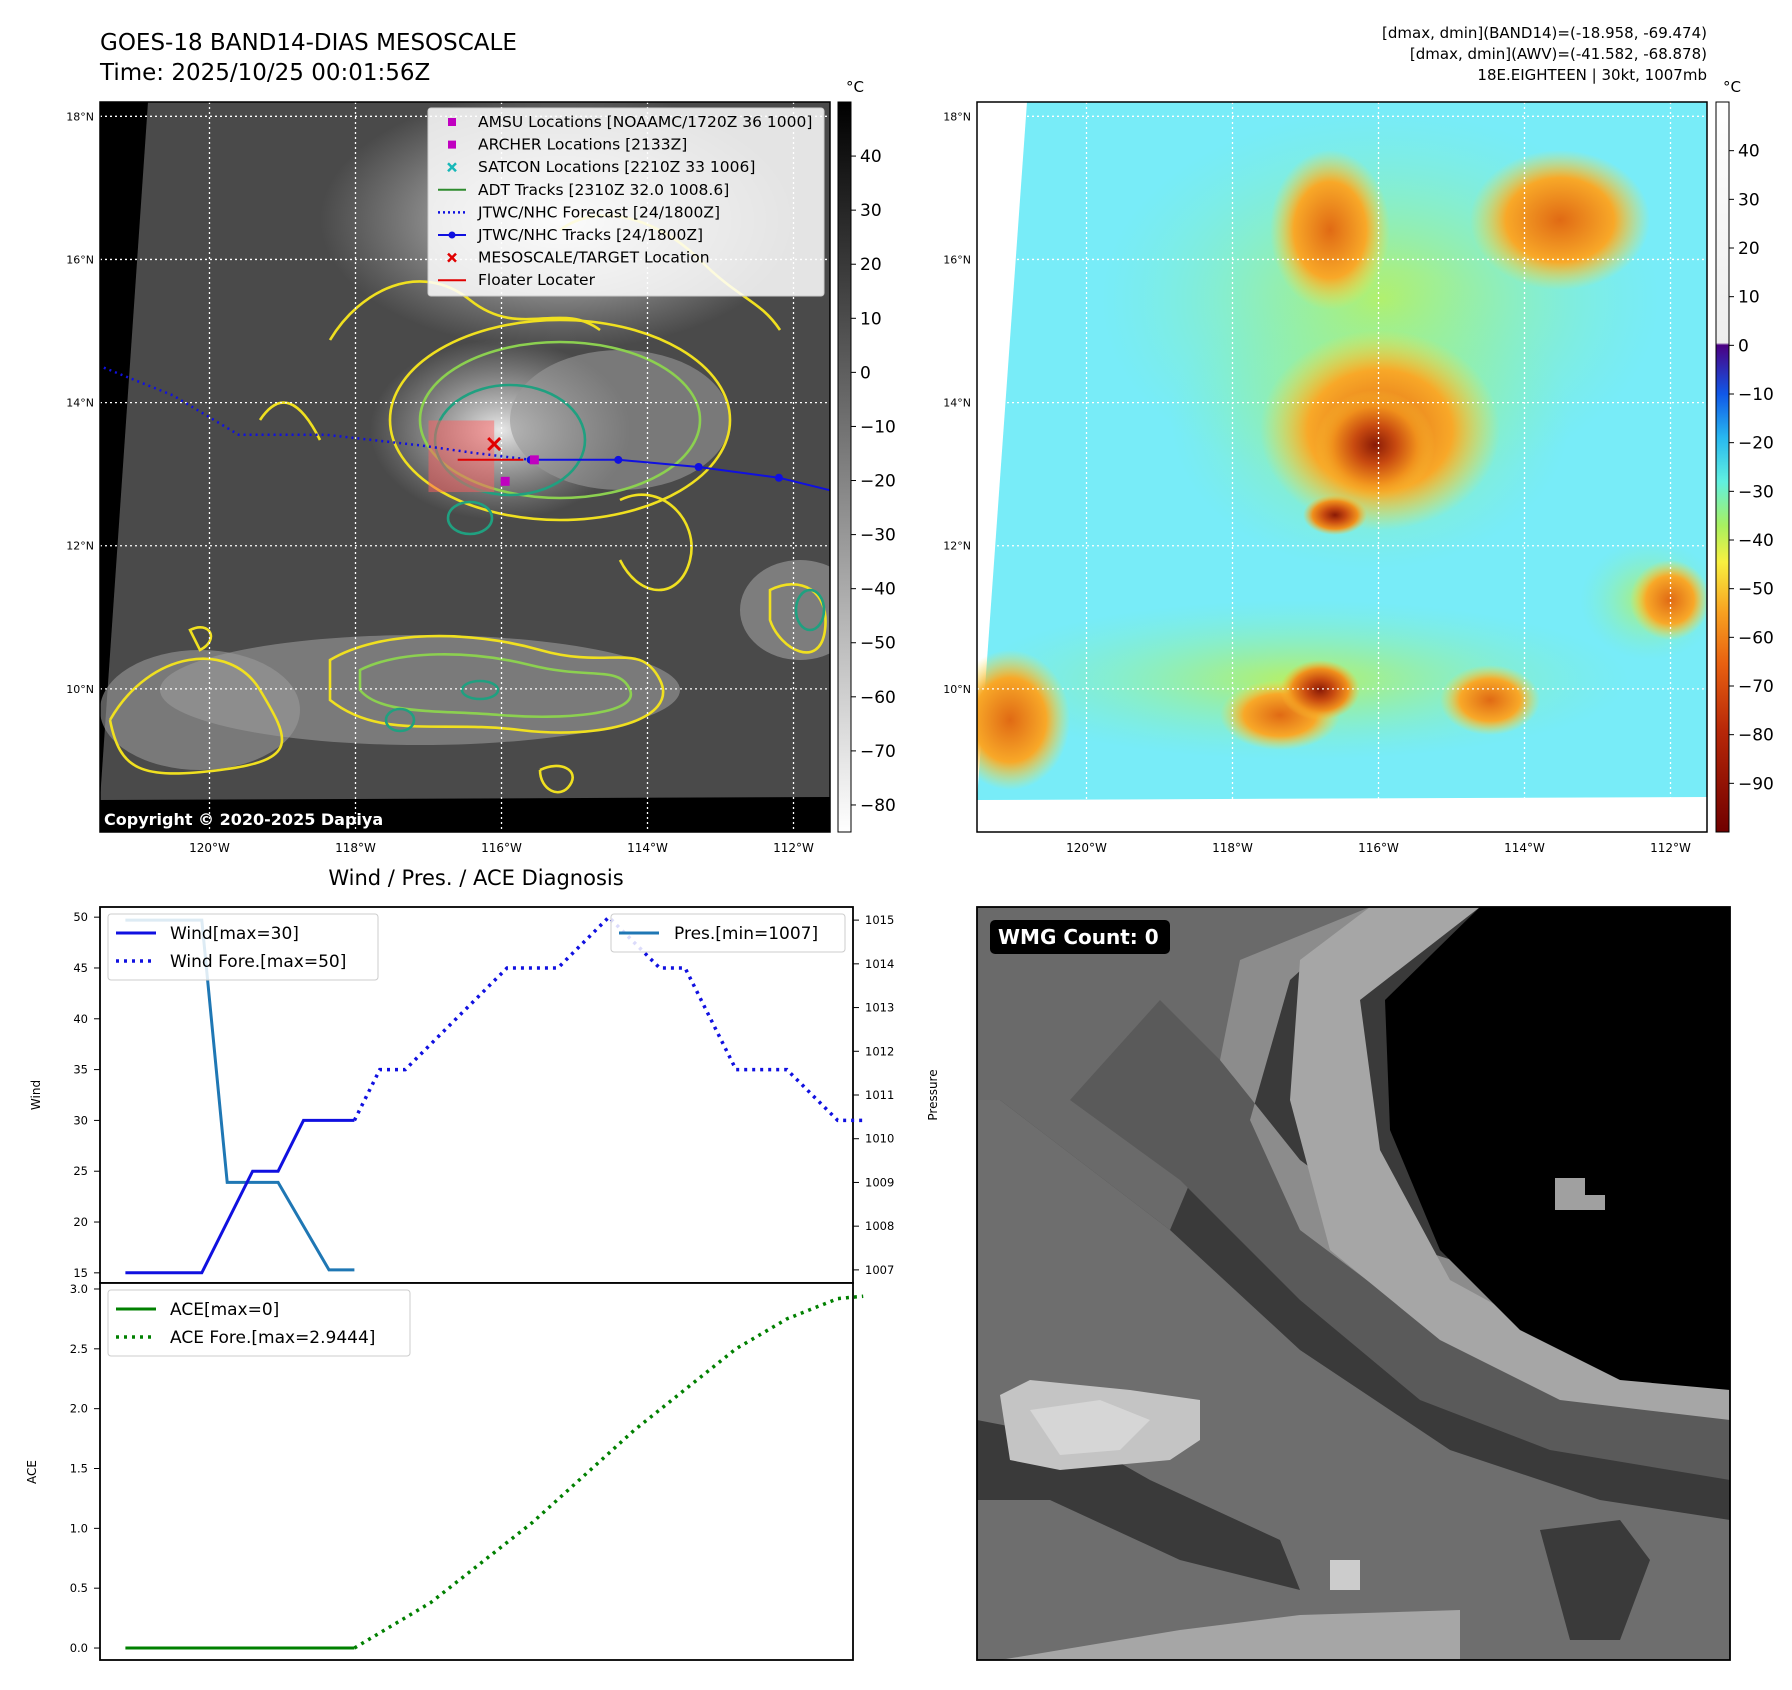 The image size is (1792, 1690). What do you see at coordinates (537, 280) in the screenshot?
I see `legend-label: Floater Locater` at bounding box center [537, 280].